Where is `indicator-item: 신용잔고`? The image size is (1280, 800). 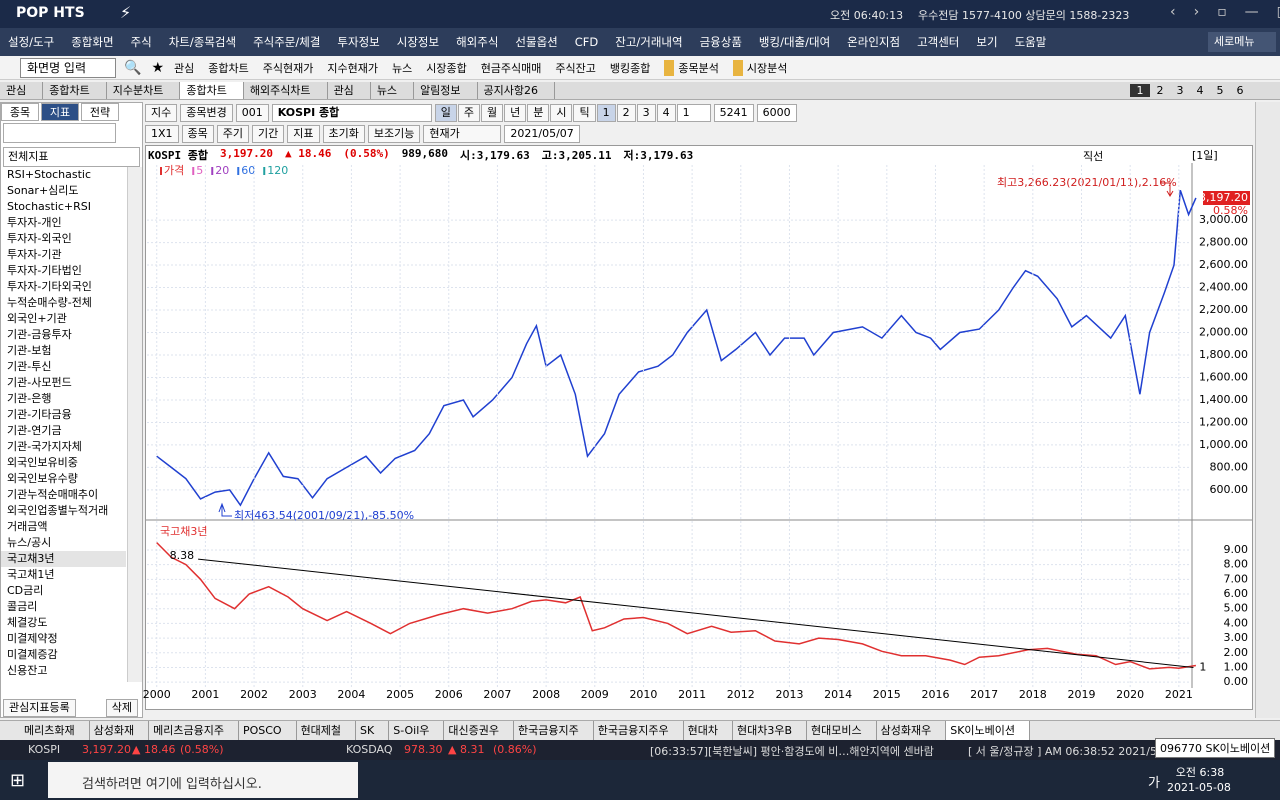 indicator-item: 신용잔고 is located at coordinates (27, 670).